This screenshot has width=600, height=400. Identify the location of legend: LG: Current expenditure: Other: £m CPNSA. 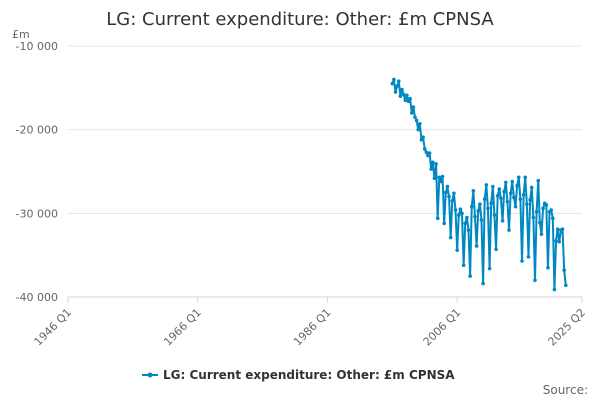
(298, 375).